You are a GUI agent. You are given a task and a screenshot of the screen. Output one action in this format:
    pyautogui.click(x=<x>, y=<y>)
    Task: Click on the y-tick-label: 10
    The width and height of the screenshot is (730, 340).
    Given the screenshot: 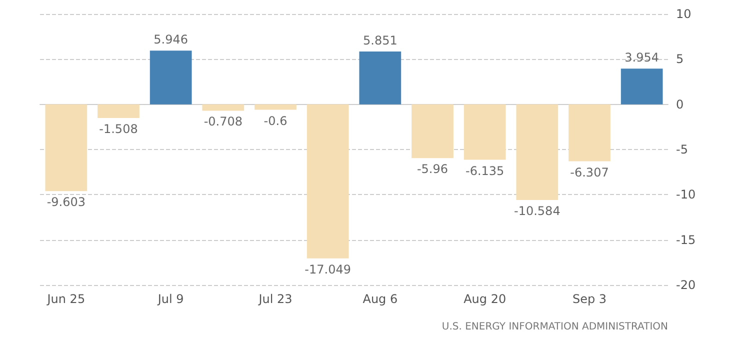 What is the action you would take?
    pyautogui.click(x=684, y=14)
    